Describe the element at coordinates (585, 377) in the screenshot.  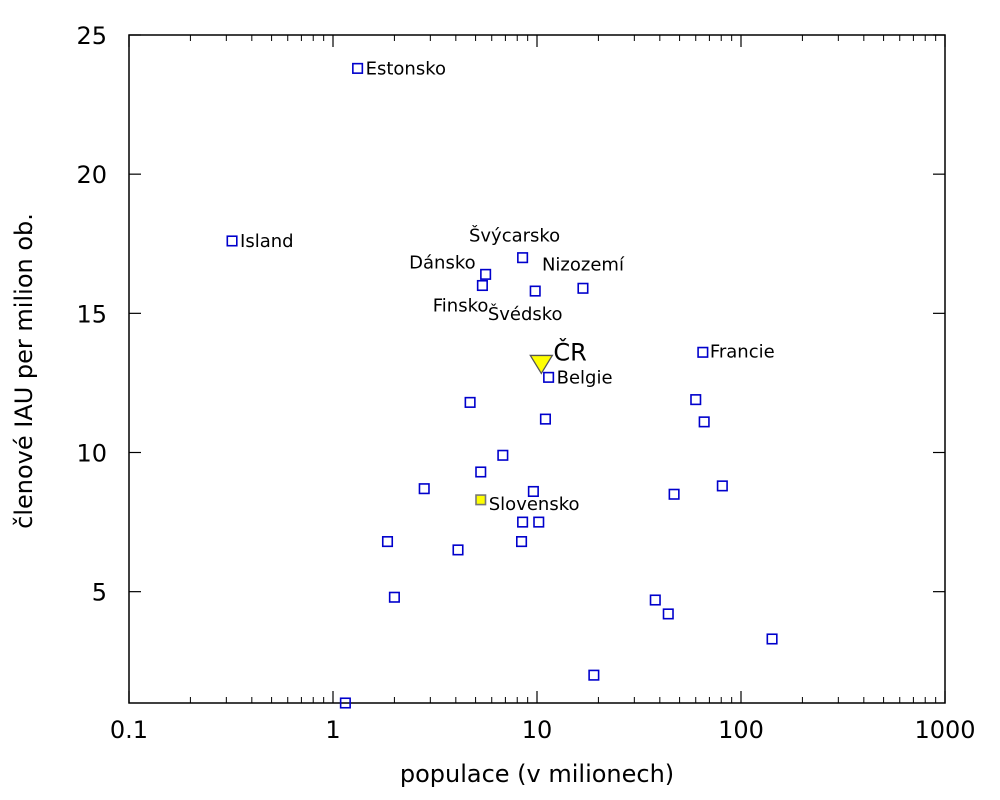
I see `point-label: Belgie` at that location.